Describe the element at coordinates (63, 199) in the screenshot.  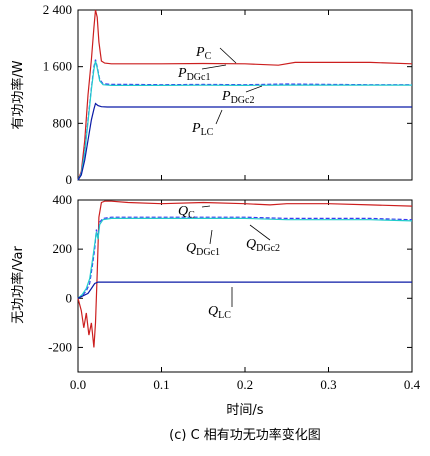
I see `y-tick-label: 400` at that location.